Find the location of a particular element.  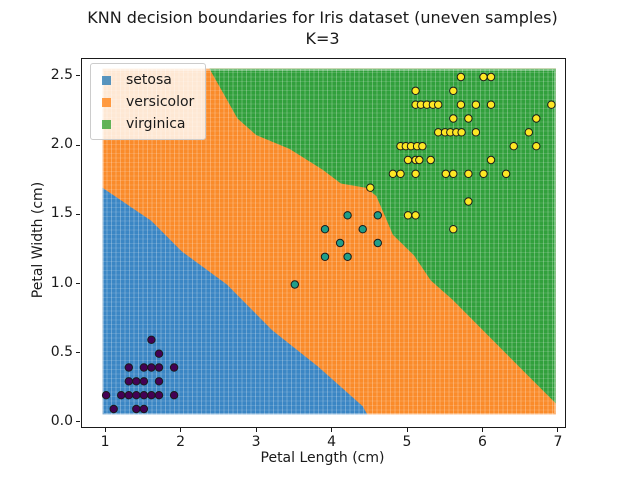

y-tick-label: 0.5 is located at coordinates (61, 351).